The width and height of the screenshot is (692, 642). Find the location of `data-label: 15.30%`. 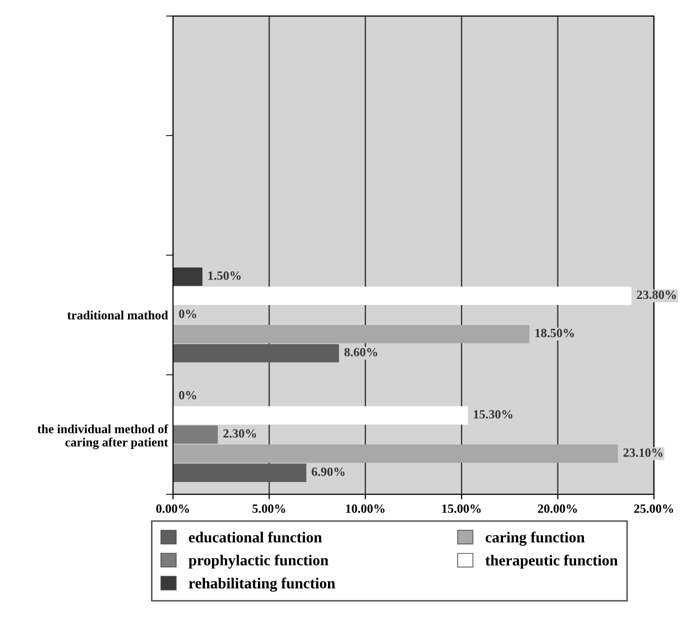

data-label: 15.30% is located at coordinates (493, 414).